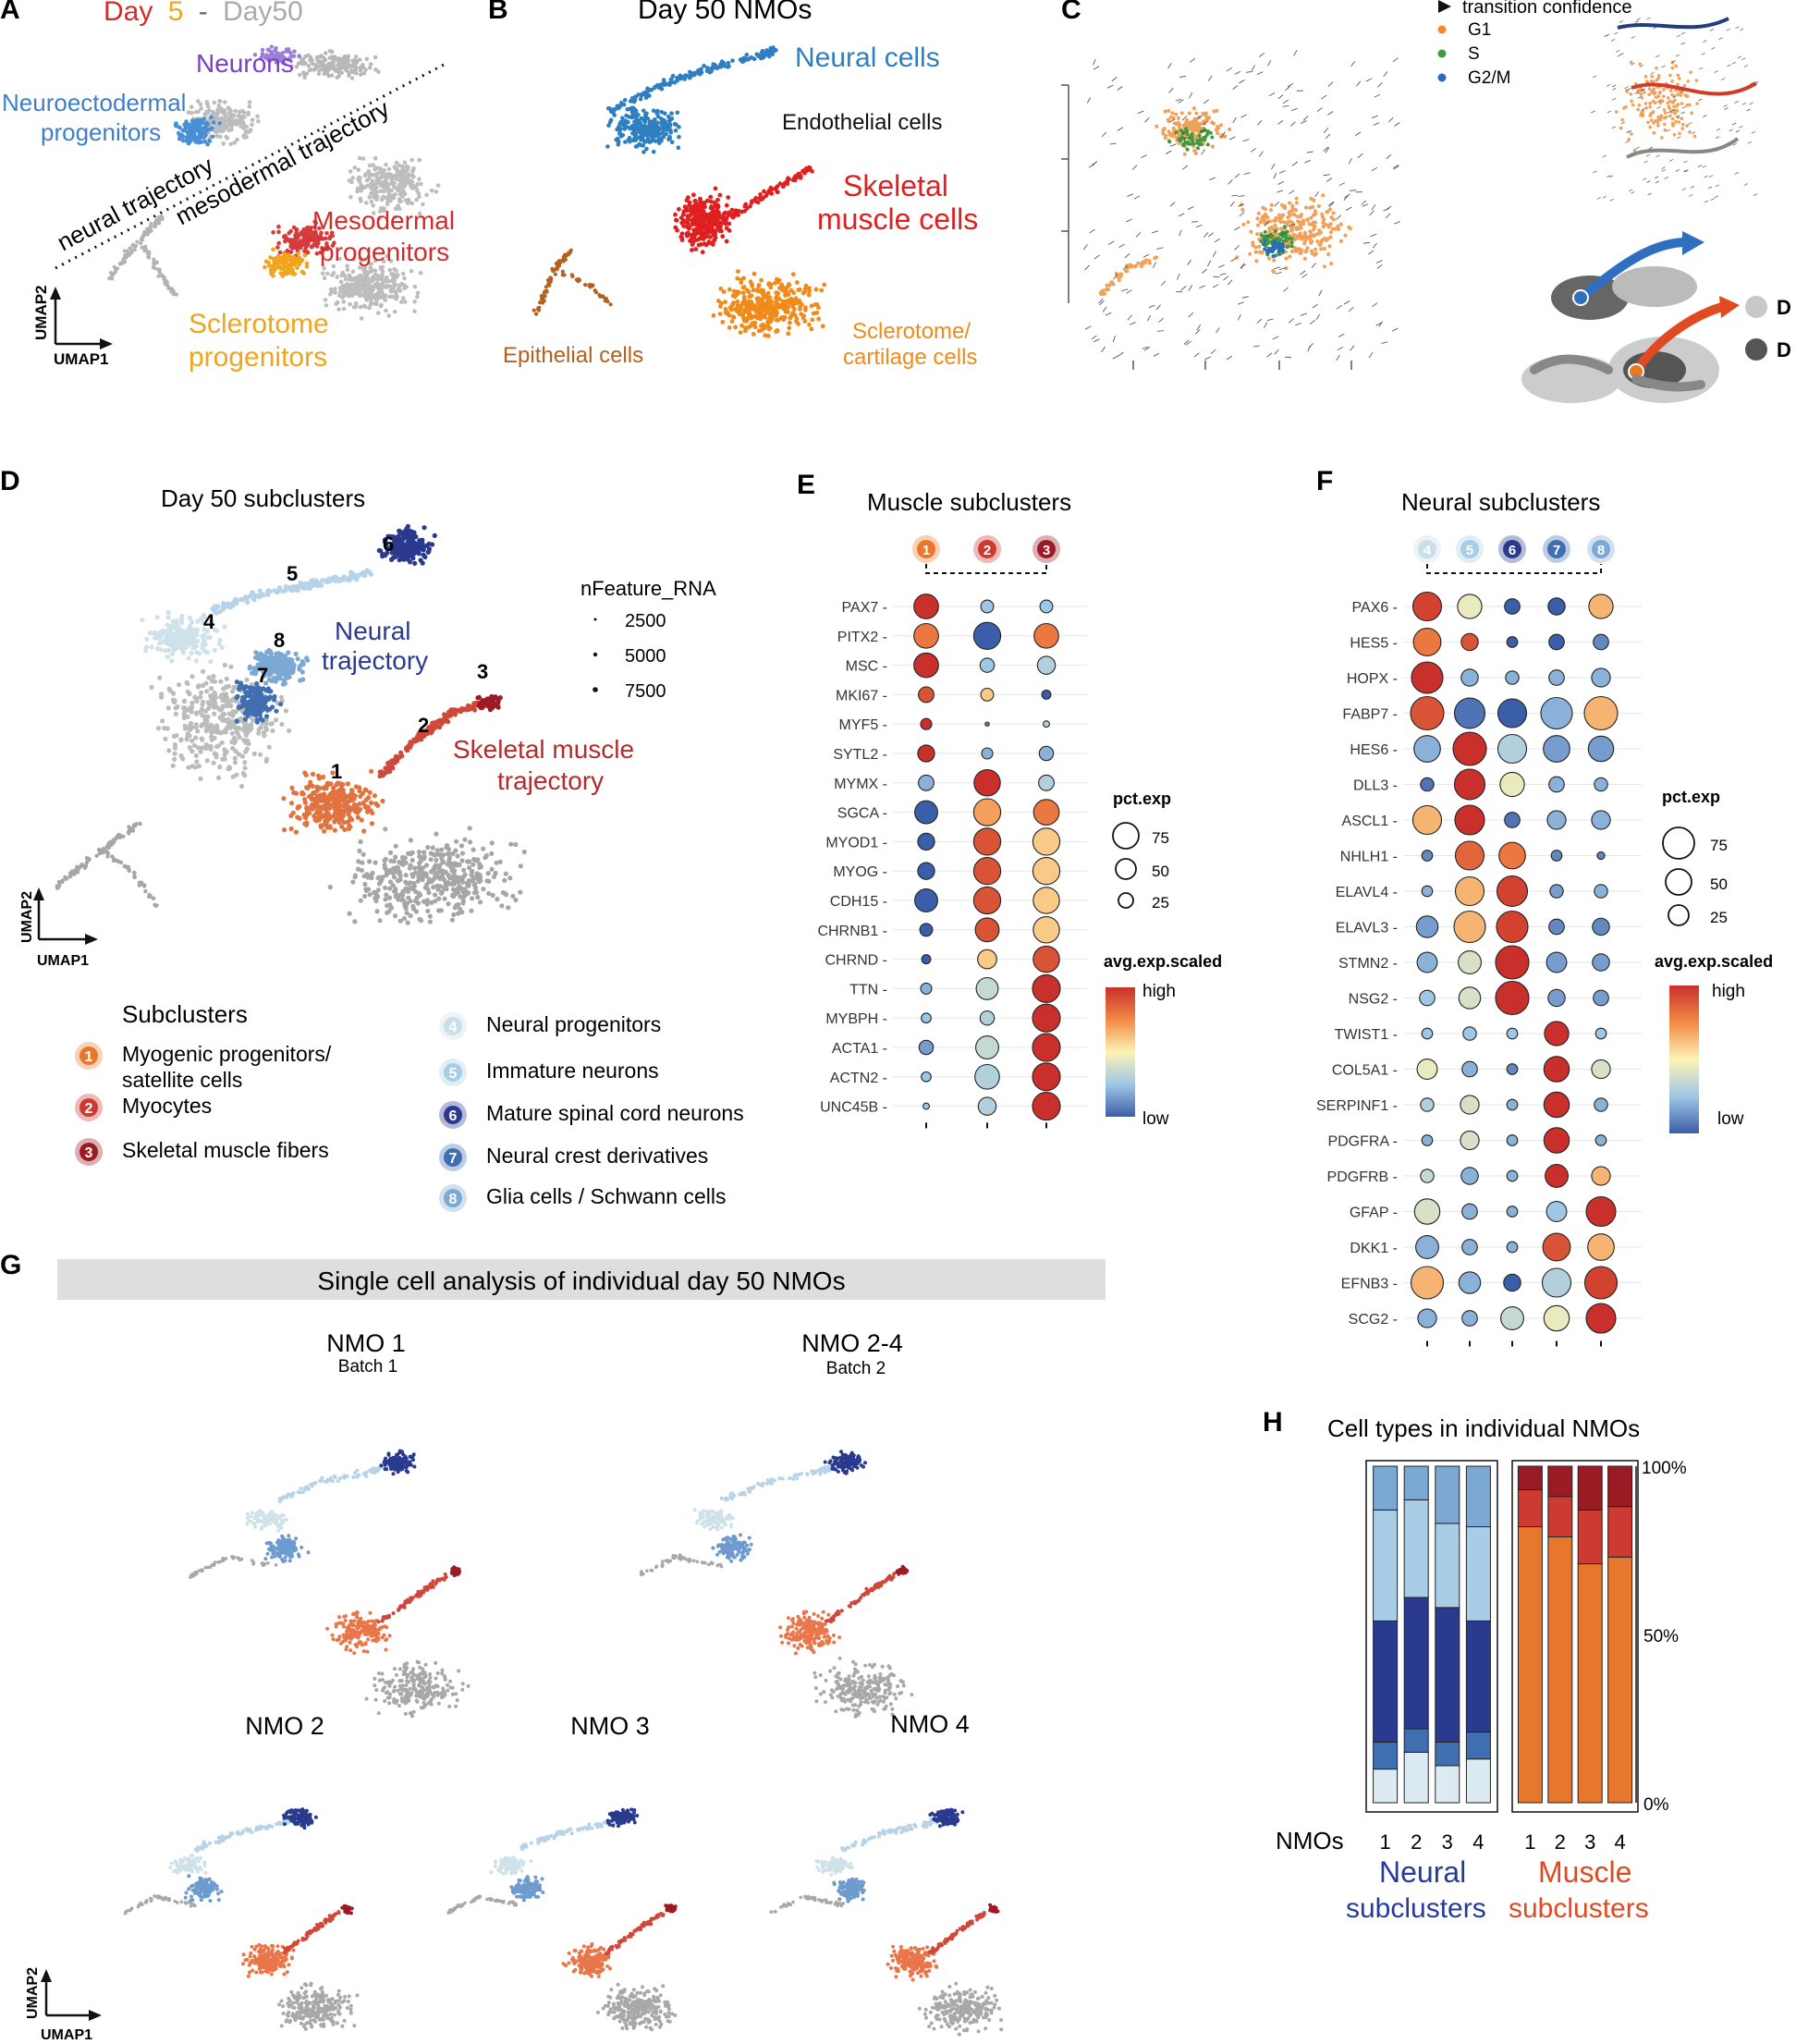 The height and width of the screenshot is (2044, 1796). Describe the element at coordinates (1557, 749) in the screenshot. I see `dot-neural-hes6-c7` at that location.